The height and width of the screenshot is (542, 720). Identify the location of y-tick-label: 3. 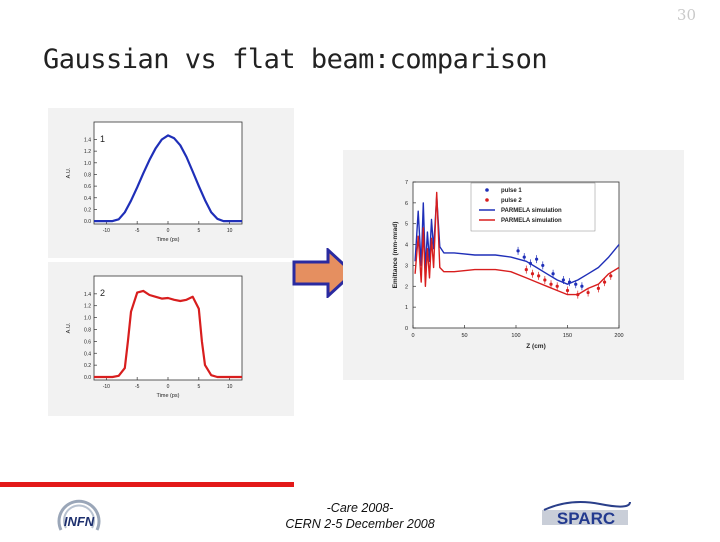
(406, 266).